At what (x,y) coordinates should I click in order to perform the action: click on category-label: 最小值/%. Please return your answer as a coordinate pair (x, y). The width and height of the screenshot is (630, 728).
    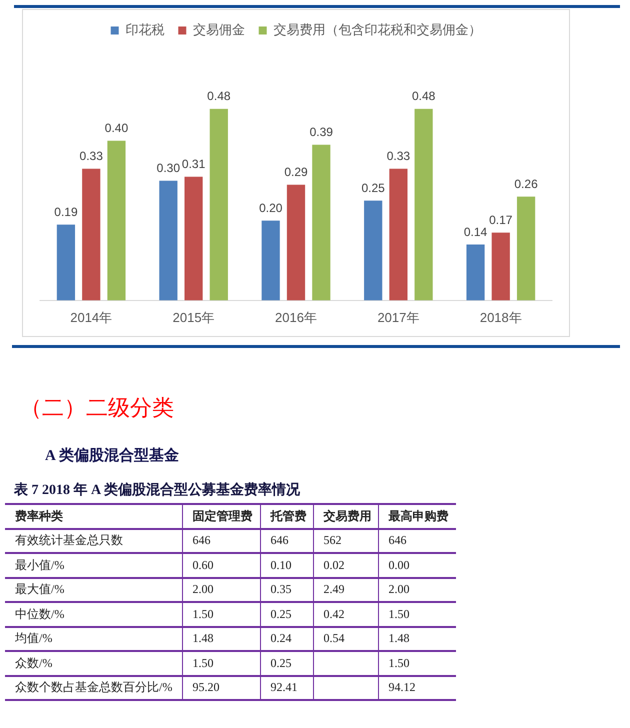
    Looking at the image, I should click on (39, 565).